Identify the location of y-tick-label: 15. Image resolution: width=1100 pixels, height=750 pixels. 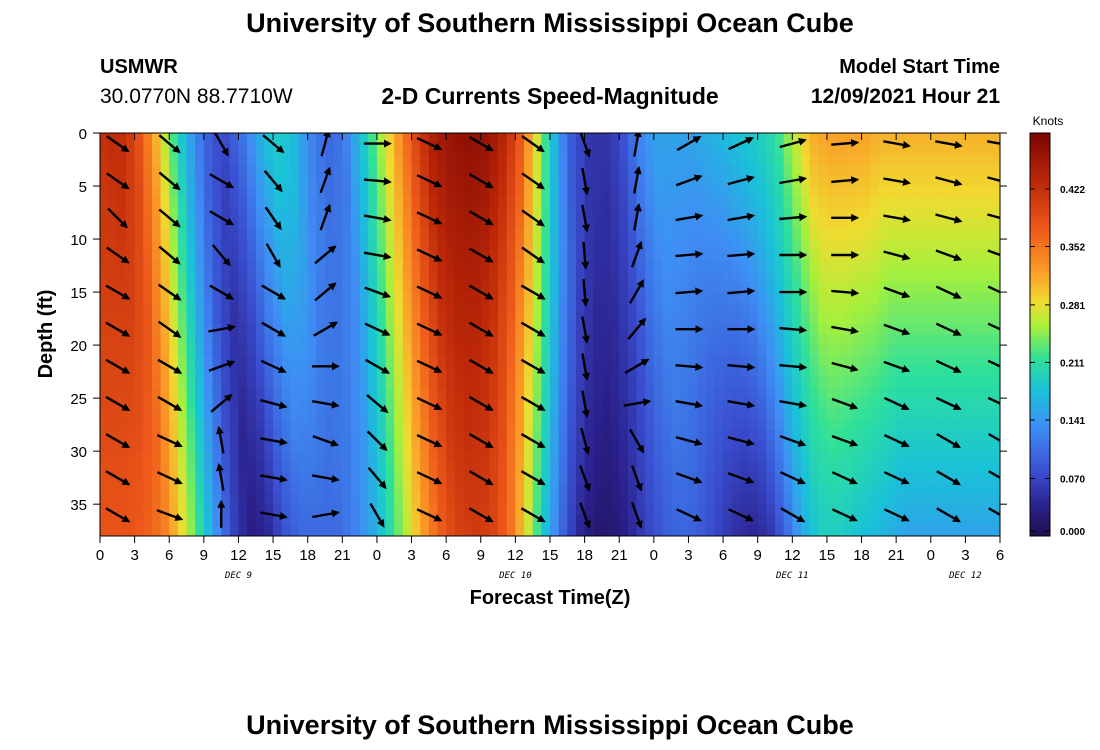
(78, 293).